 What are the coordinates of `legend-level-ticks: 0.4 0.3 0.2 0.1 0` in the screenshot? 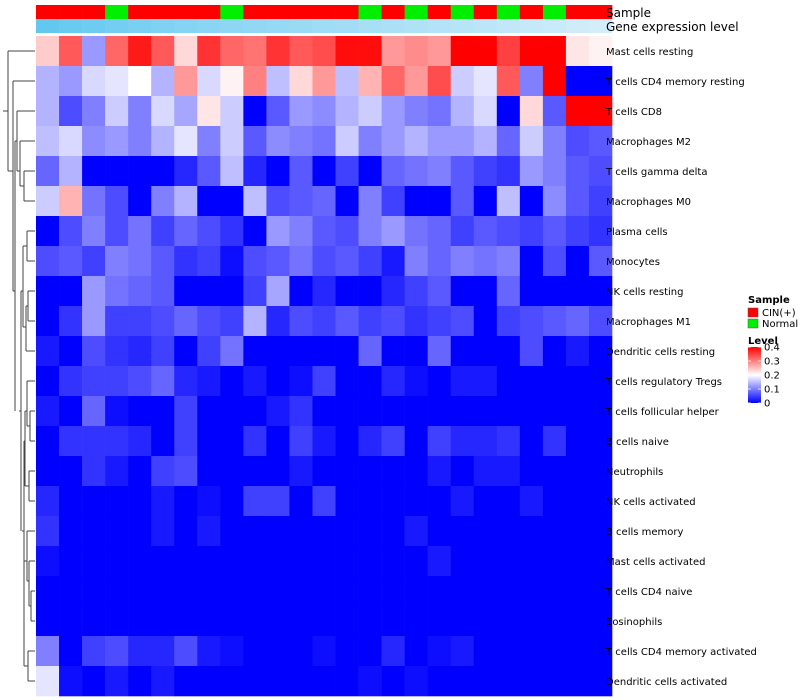 It's located at (764, 376).